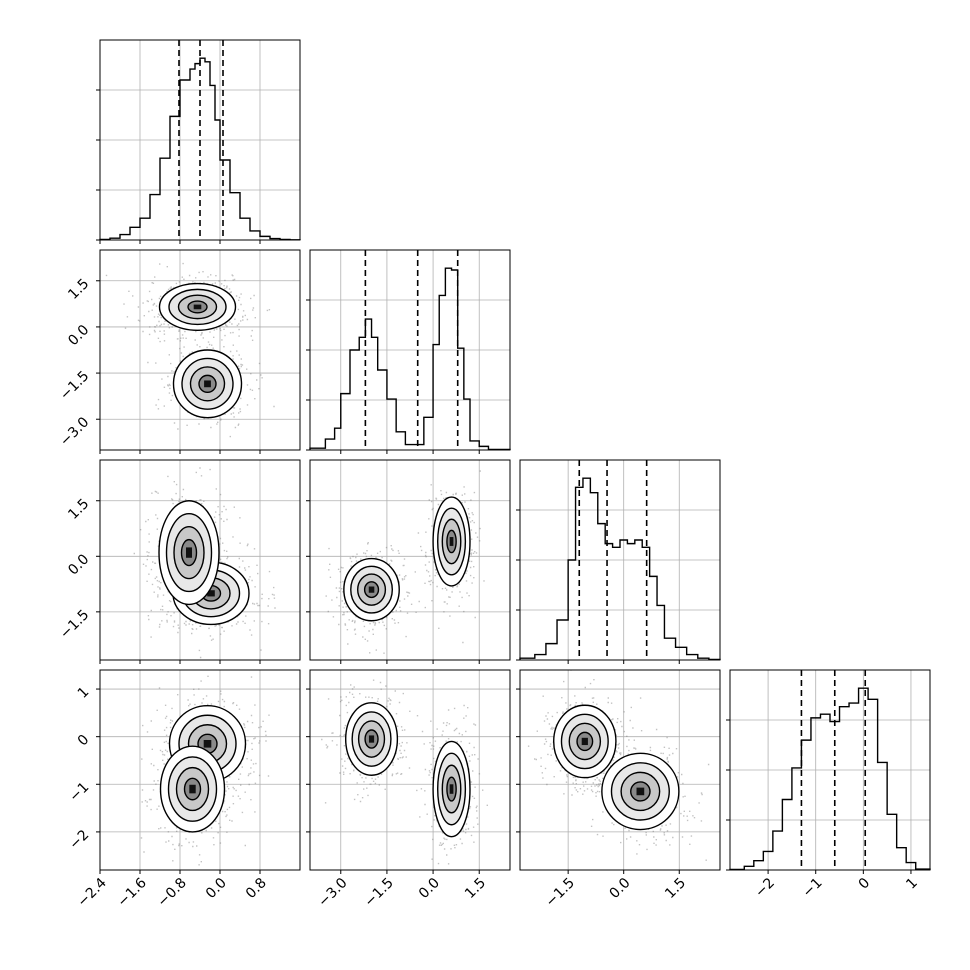  I want to click on x-tick-label: −0.8, so click(172, 892).